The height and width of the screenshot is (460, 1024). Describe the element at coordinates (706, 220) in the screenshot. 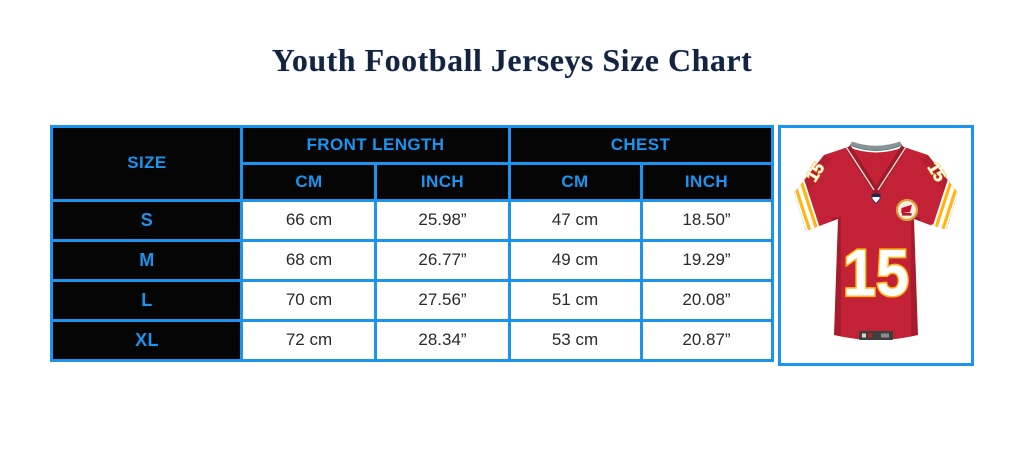

I see `chest-inch-cell: 18.50”` at that location.